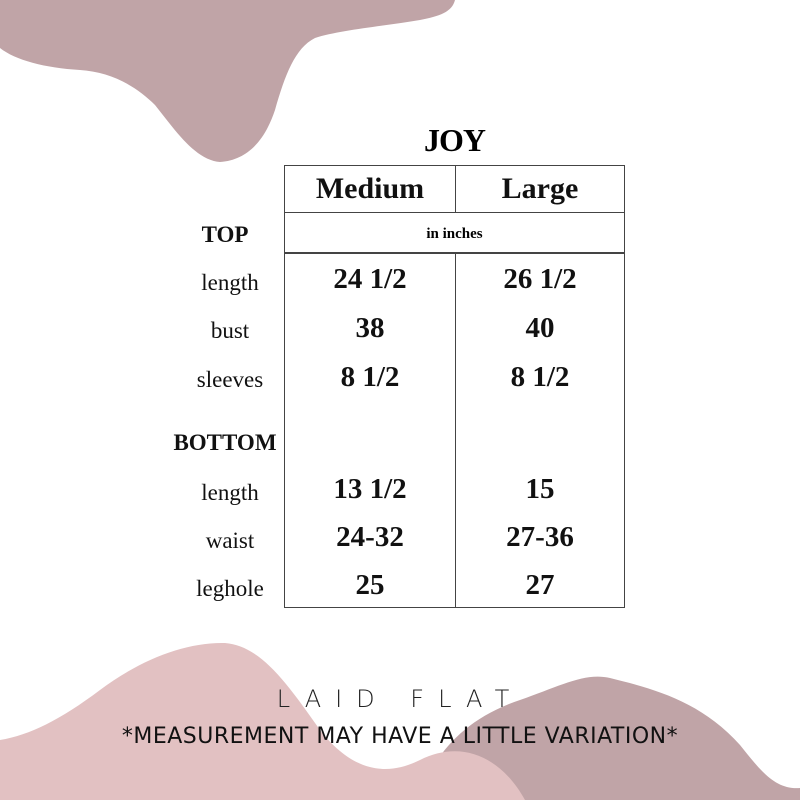 The width and height of the screenshot is (800, 800). What do you see at coordinates (455, 430) in the screenshot?
I see `column-divider` at bounding box center [455, 430].